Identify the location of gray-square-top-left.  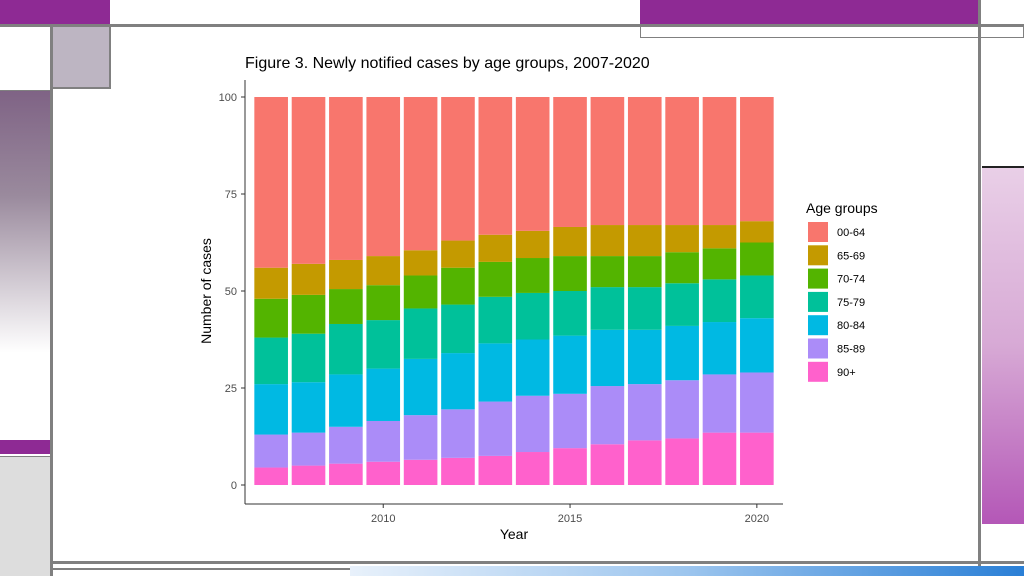
(82, 58).